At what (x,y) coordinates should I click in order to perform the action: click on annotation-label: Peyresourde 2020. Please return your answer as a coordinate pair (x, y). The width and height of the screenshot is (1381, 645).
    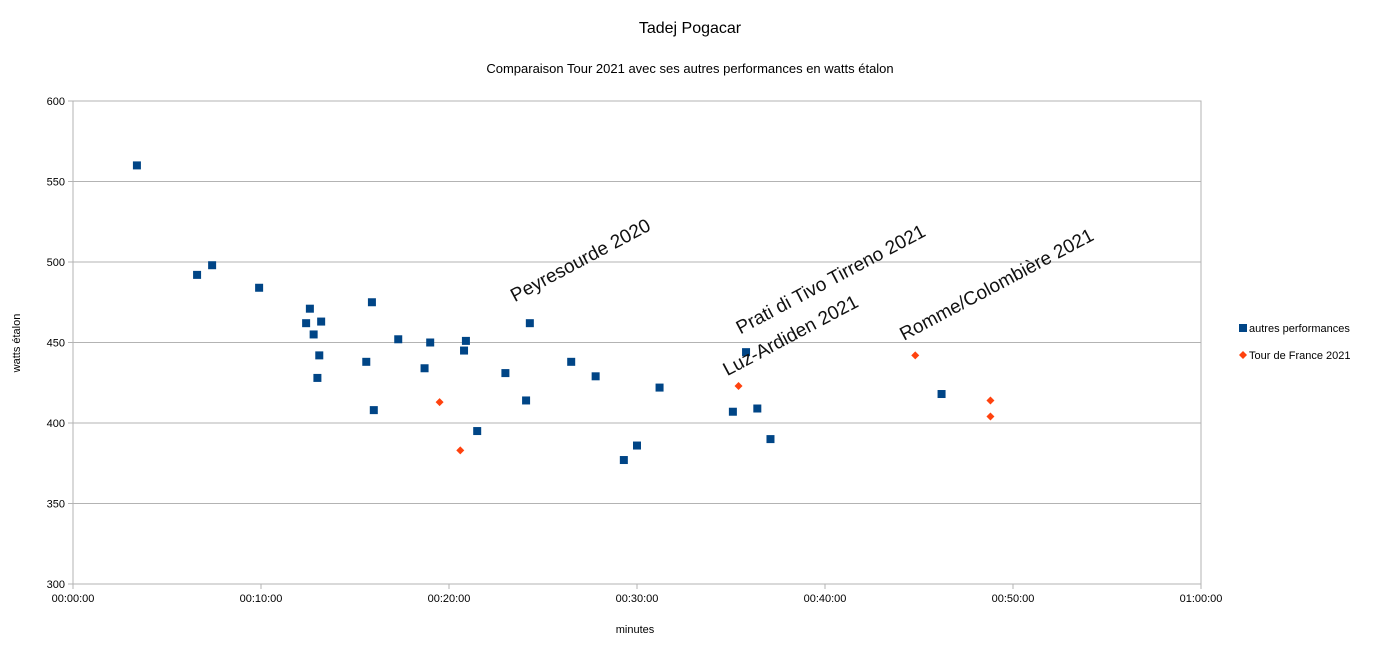
    Looking at the image, I should click on (580, 260).